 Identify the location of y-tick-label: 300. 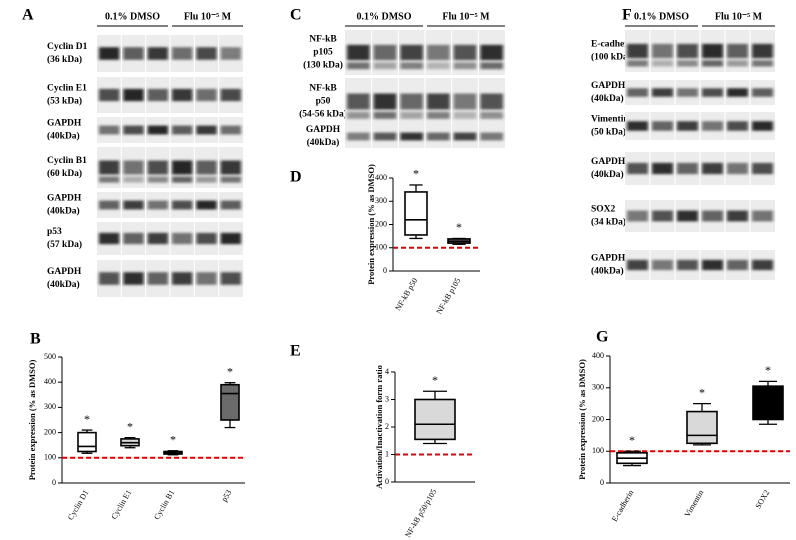
(50, 406).